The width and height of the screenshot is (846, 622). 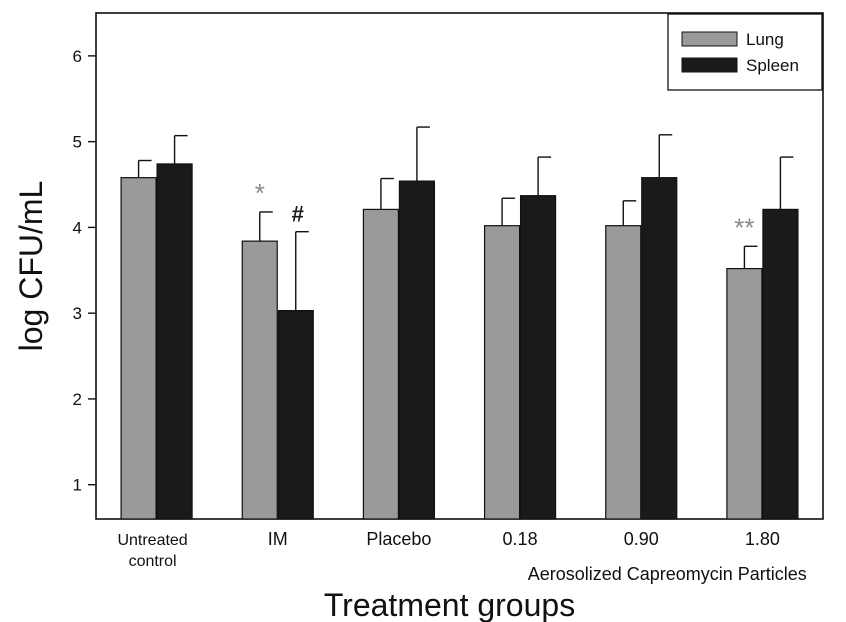 I want to click on legend-swatch-spleen, so click(x=709, y=65).